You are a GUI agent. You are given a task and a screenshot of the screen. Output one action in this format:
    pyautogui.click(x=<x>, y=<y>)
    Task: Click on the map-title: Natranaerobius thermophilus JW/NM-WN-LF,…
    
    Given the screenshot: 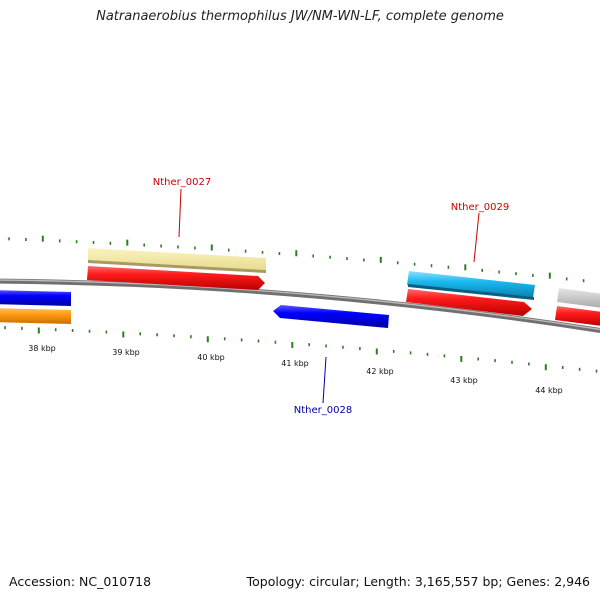 What is the action you would take?
    pyautogui.click(x=300, y=16)
    